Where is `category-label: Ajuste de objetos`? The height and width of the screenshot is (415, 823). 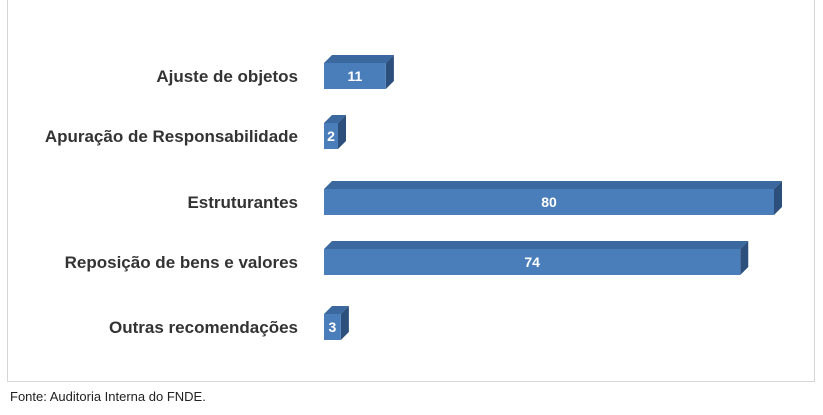
category-label: Ajuste de objetos is located at coordinates (227, 76).